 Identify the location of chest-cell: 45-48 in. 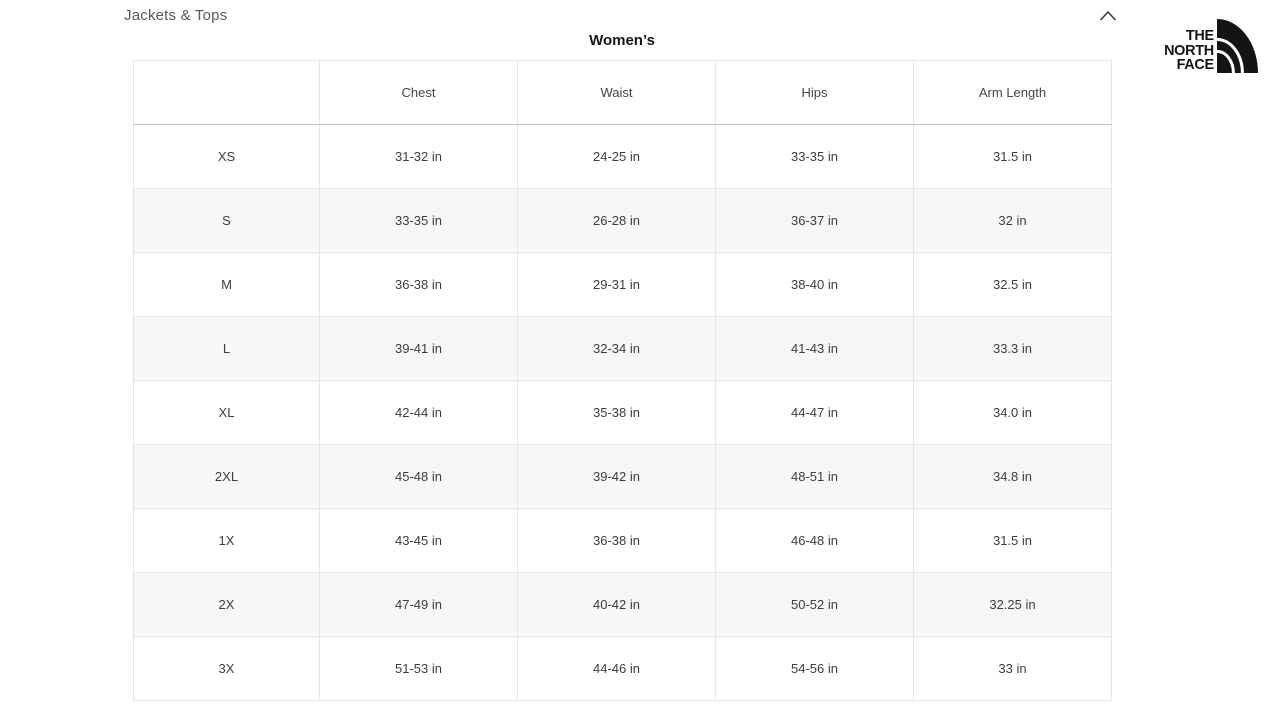
(418, 476).